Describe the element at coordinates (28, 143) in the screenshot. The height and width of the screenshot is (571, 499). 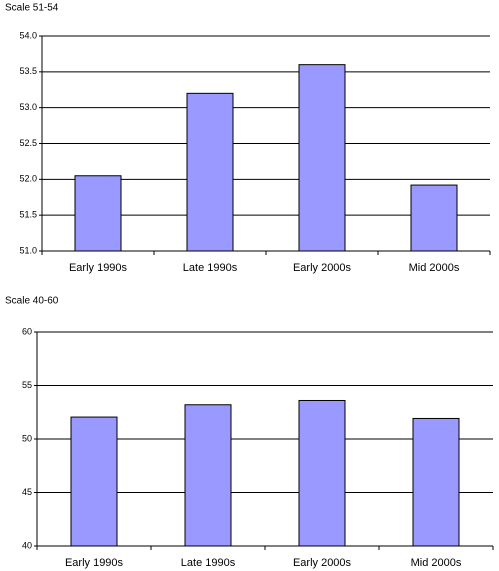
I see `y-tick-label: 52.5` at that location.